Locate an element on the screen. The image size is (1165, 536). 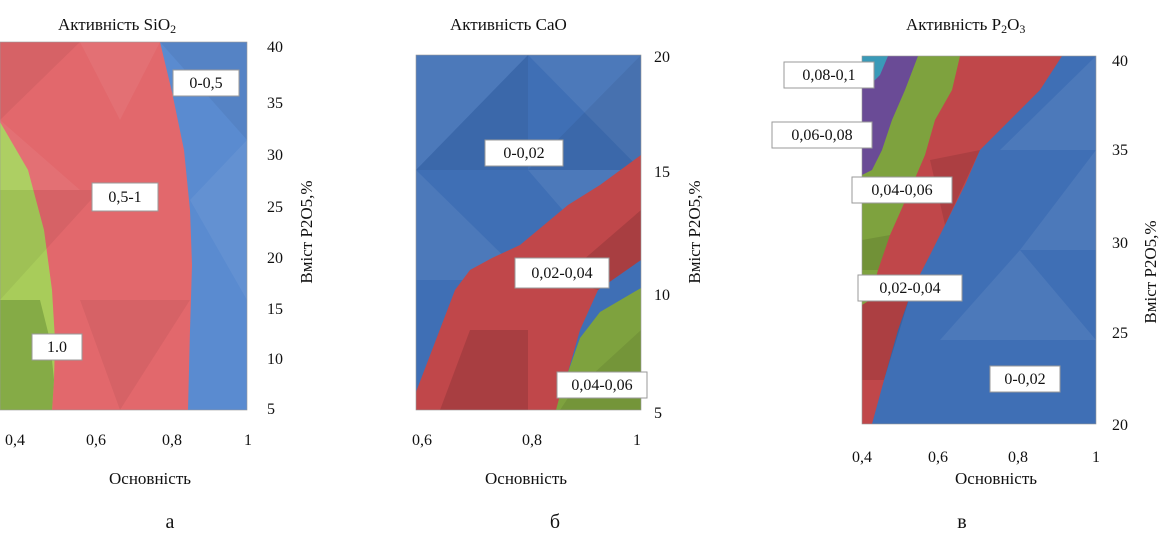
panel-a-plot is located at coordinates (123, 226).